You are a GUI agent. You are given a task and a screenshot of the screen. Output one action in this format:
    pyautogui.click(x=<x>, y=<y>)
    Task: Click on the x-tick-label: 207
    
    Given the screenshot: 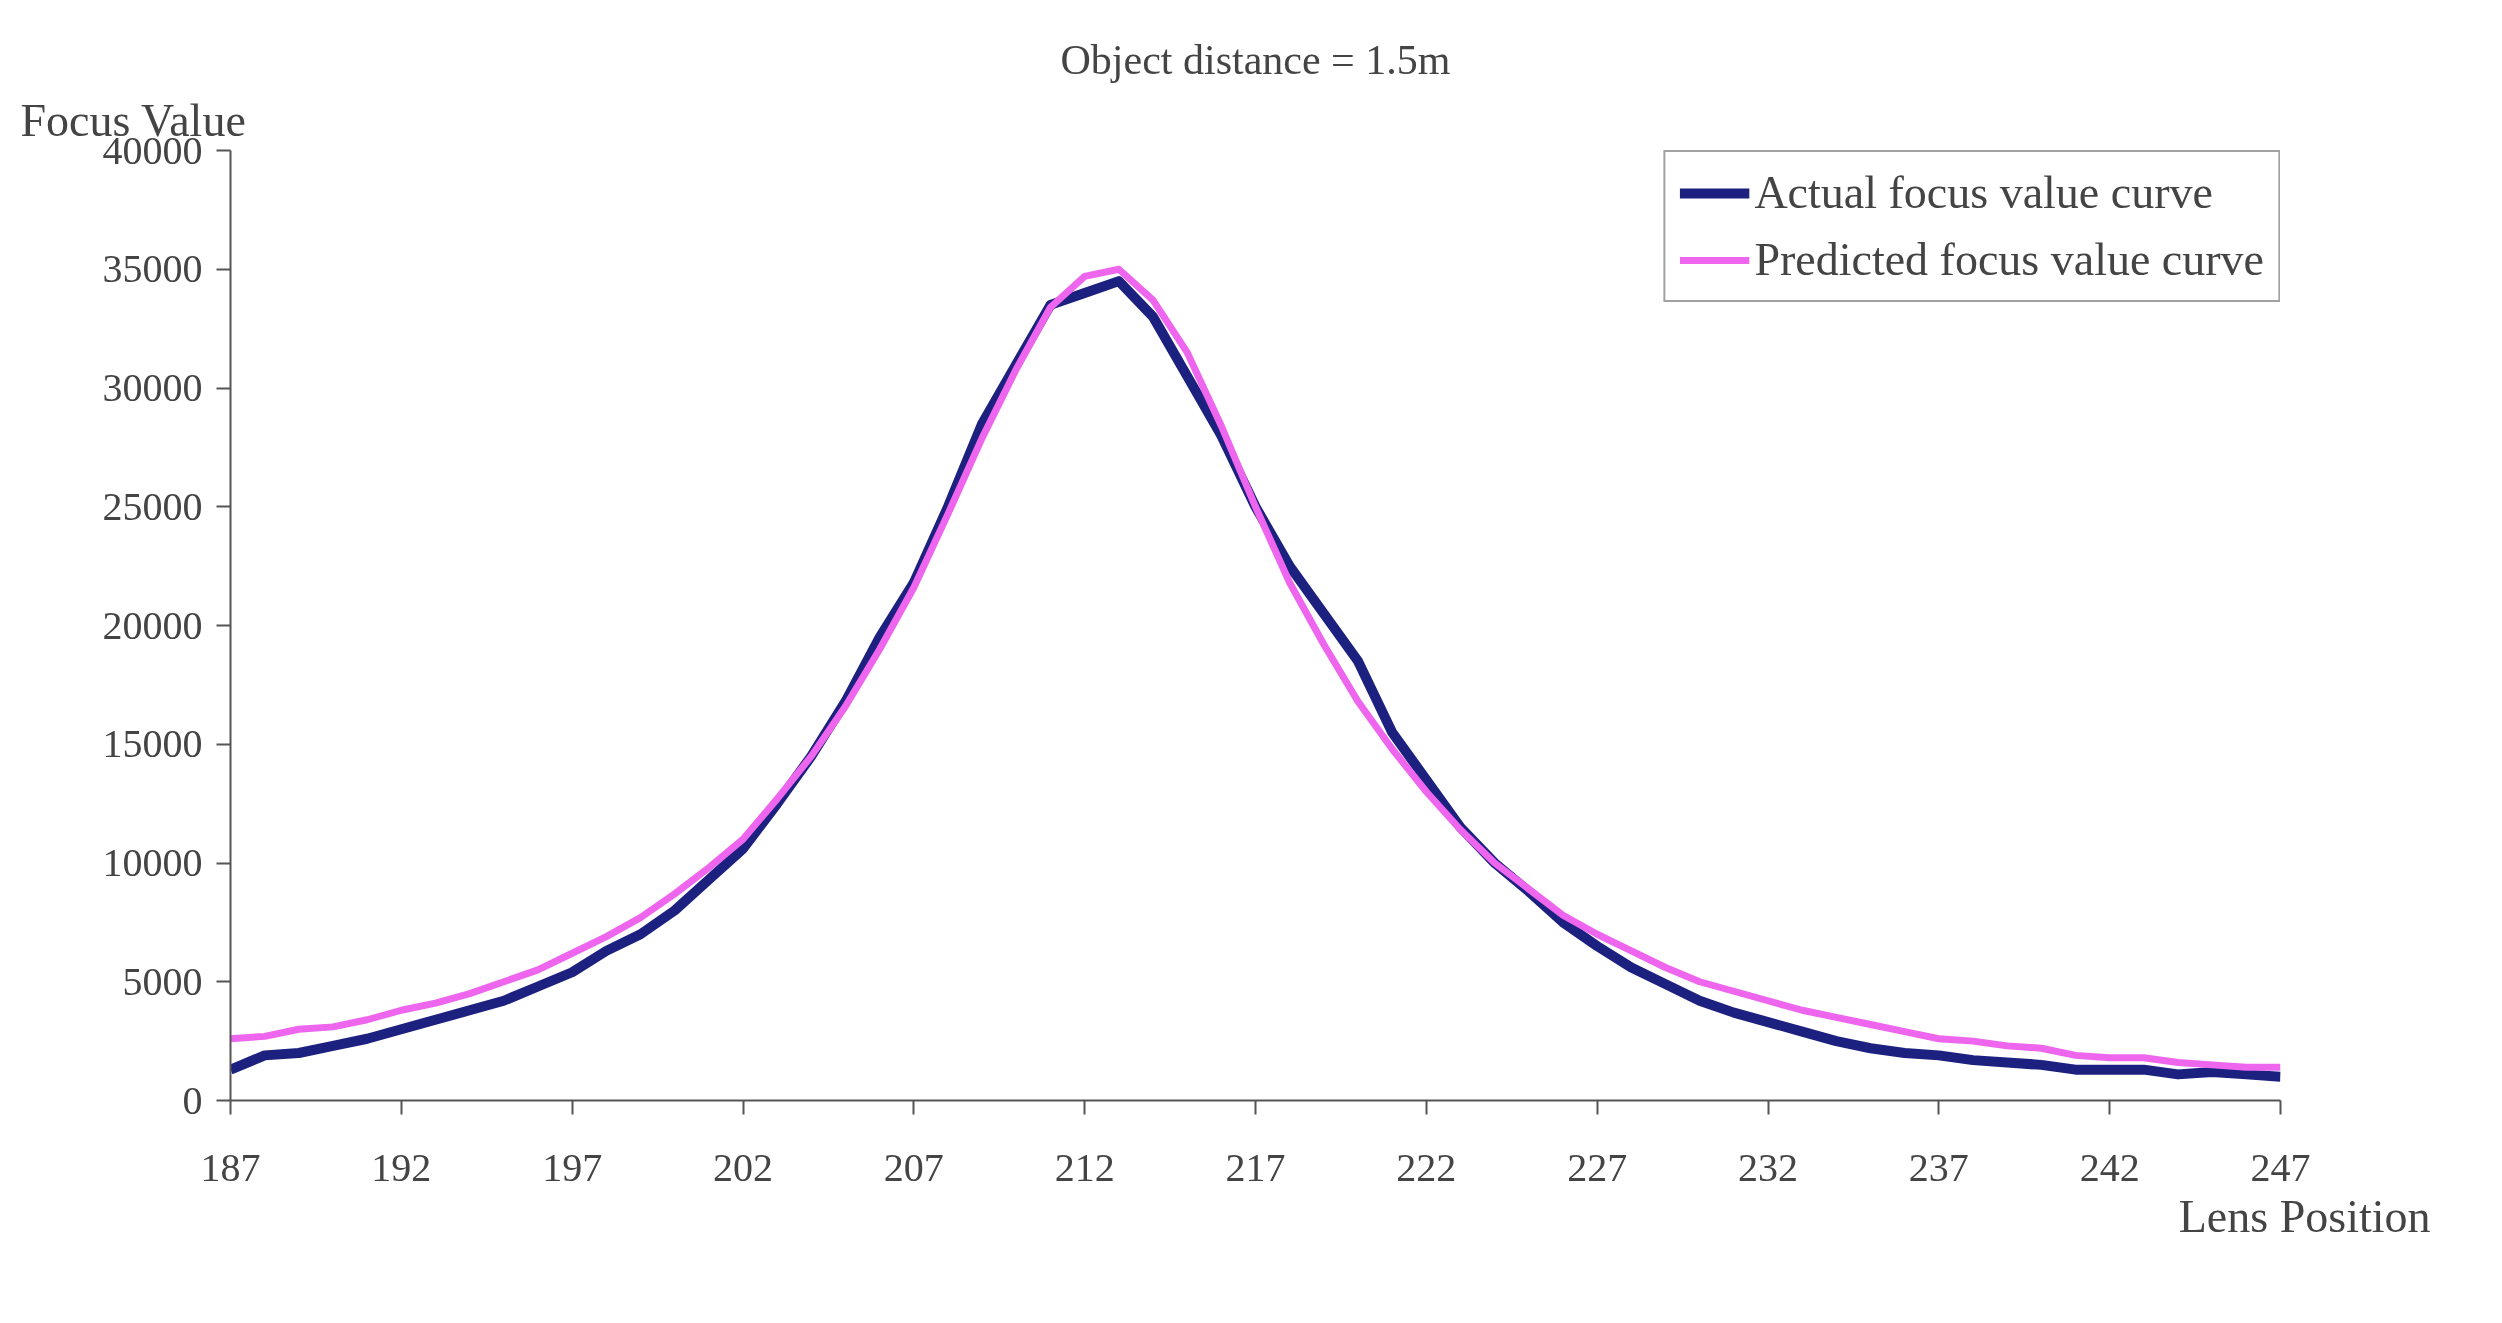 What is the action you would take?
    pyautogui.click(x=913, y=1167)
    